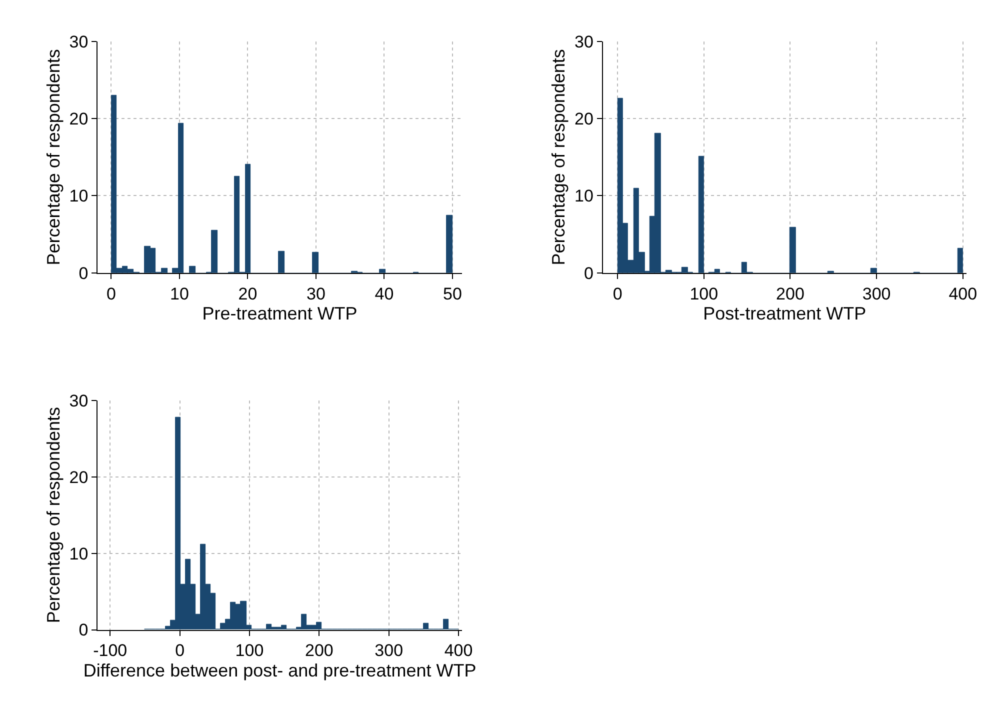  I want to click on x-tick-label: 10, so click(179, 294).